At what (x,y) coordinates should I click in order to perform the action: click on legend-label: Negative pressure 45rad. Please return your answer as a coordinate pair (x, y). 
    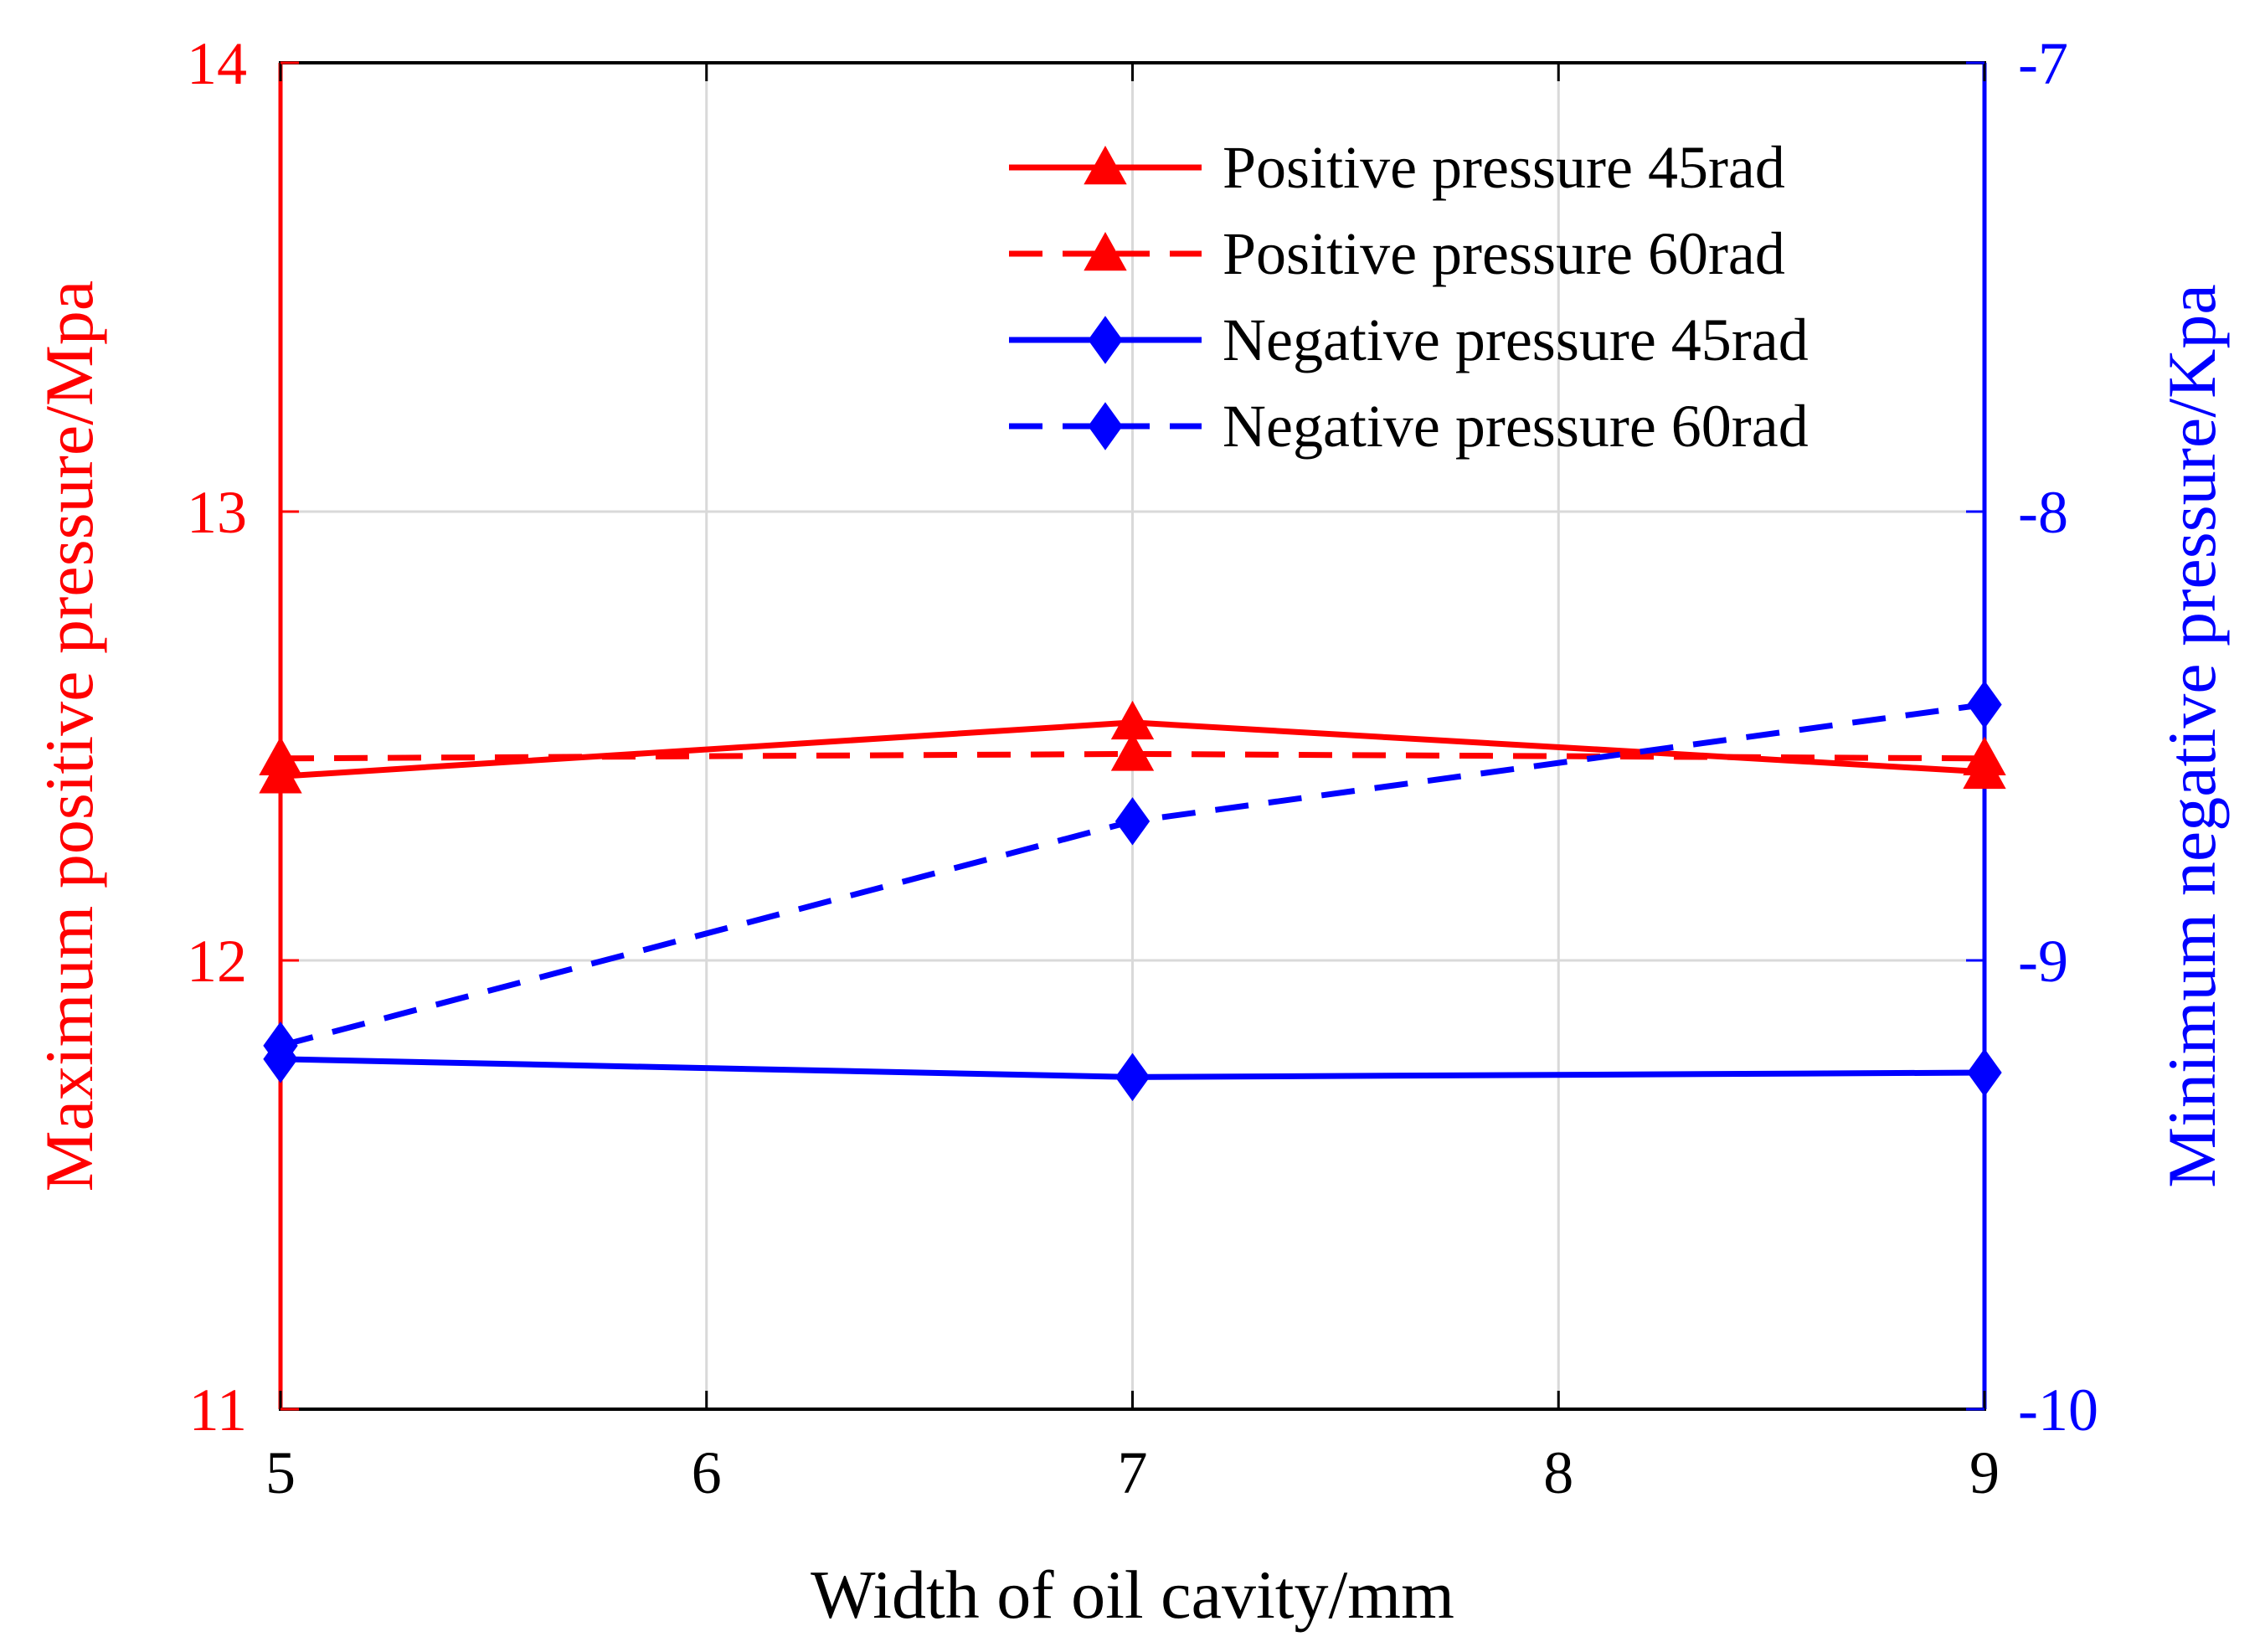
    Looking at the image, I should click on (1516, 340).